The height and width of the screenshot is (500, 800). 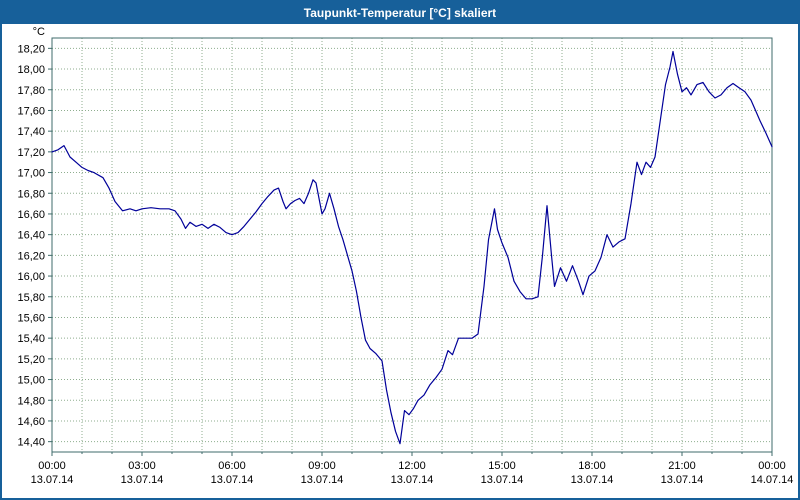 What do you see at coordinates (31, 318) in the screenshot?
I see `svg-text: 15,60` at bounding box center [31, 318].